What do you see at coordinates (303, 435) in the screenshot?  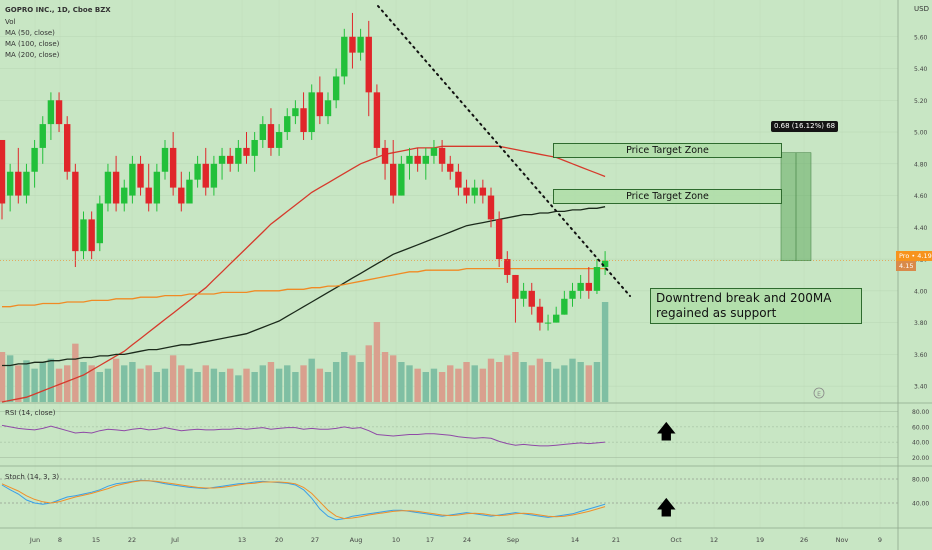 I see `rsi-line` at bounding box center [303, 435].